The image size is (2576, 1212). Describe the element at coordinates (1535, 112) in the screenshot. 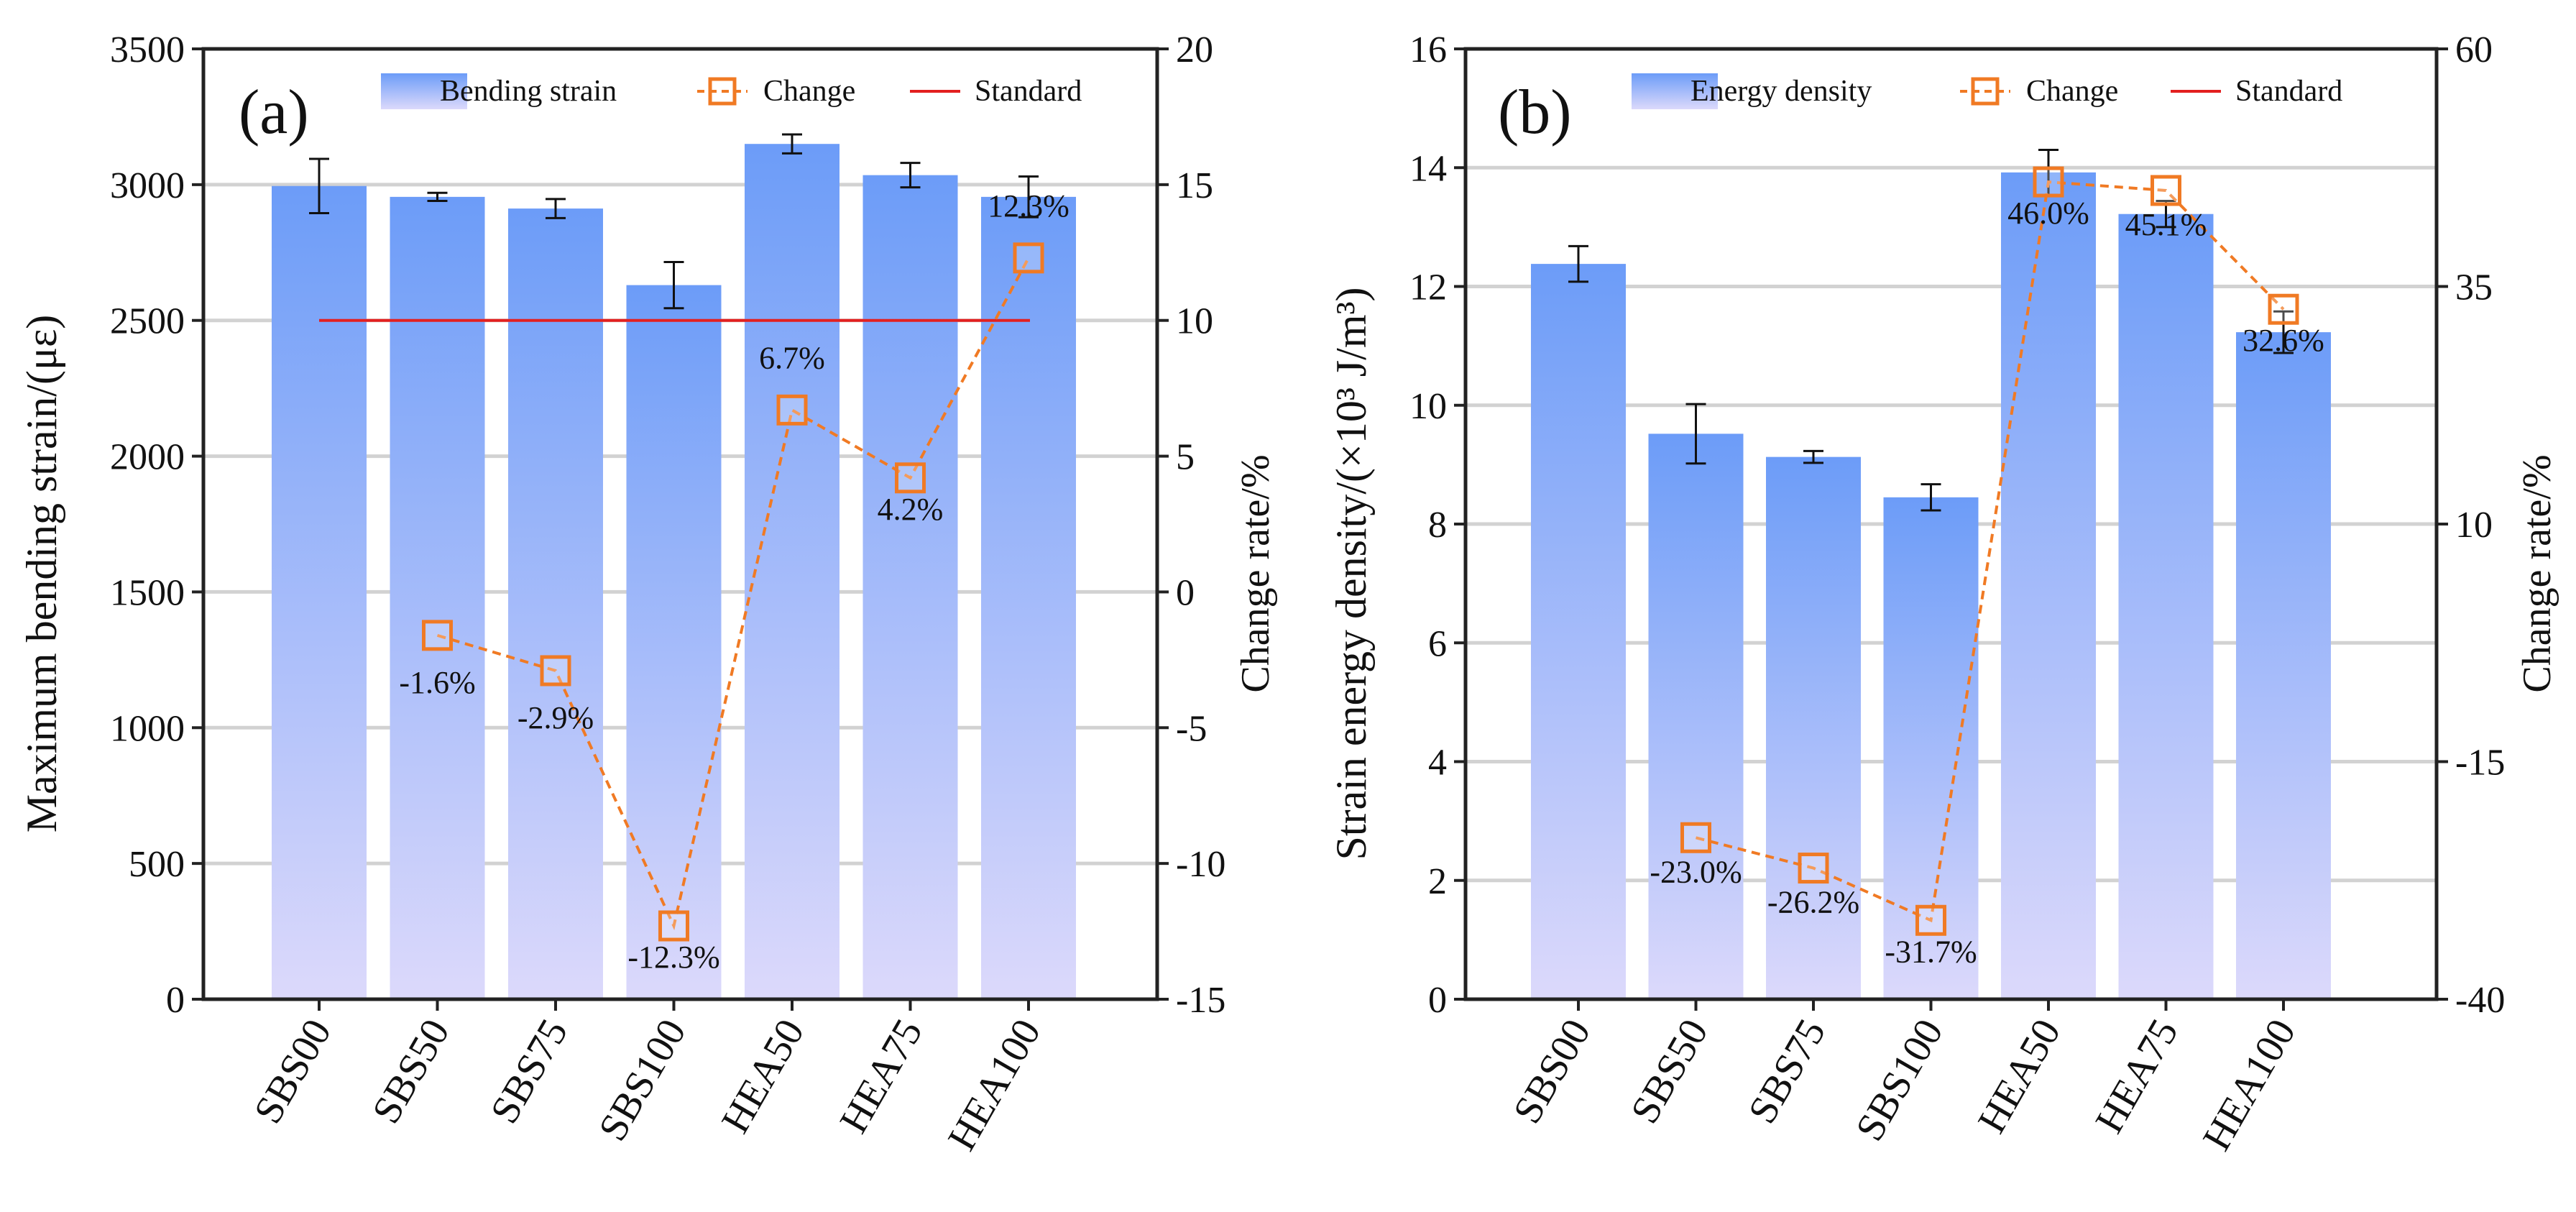

I see `panel-label-b: (b)` at that location.